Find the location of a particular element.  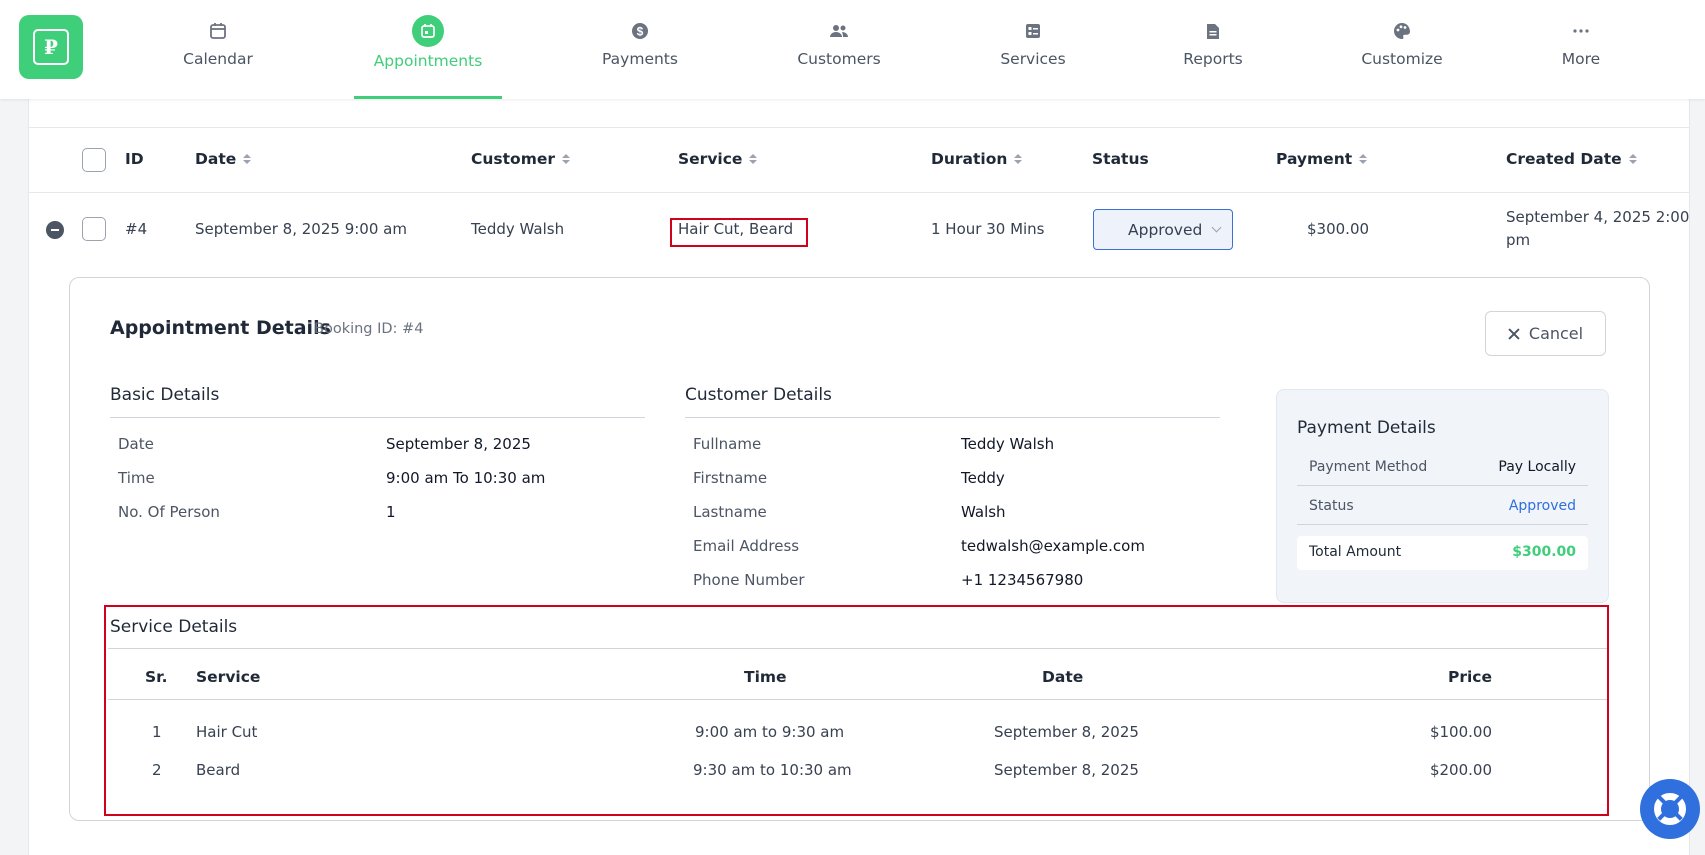

app-logo: ₽ is located at coordinates (51, 47).